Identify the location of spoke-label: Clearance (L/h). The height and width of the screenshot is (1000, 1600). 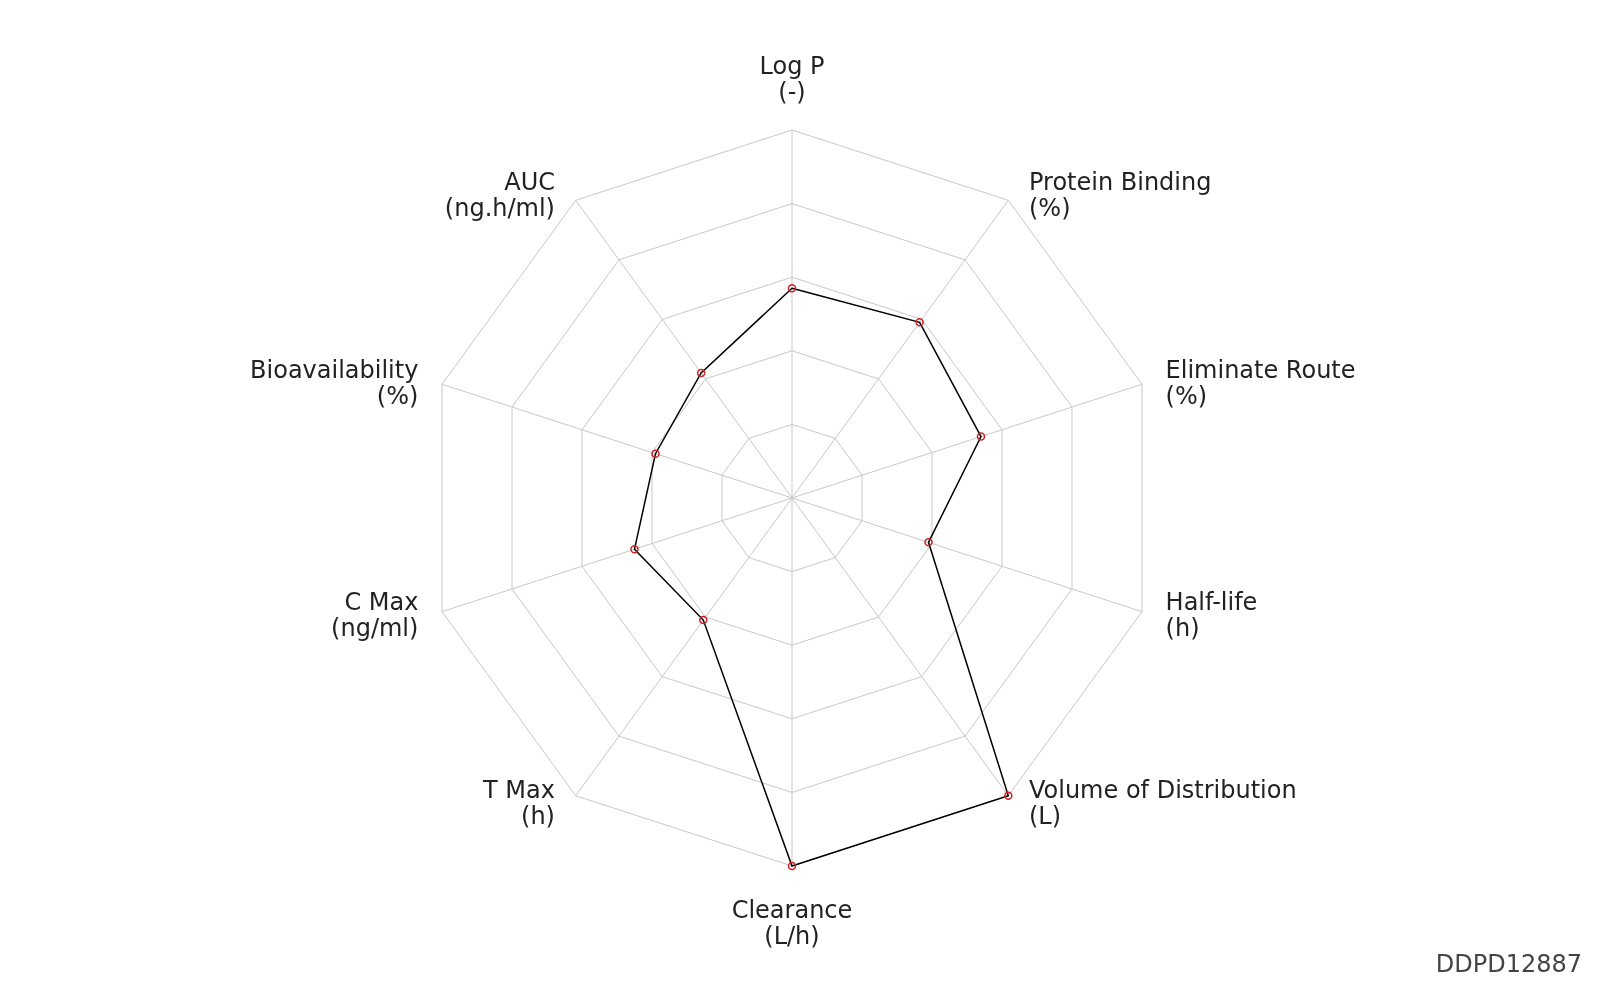
(792, 923).